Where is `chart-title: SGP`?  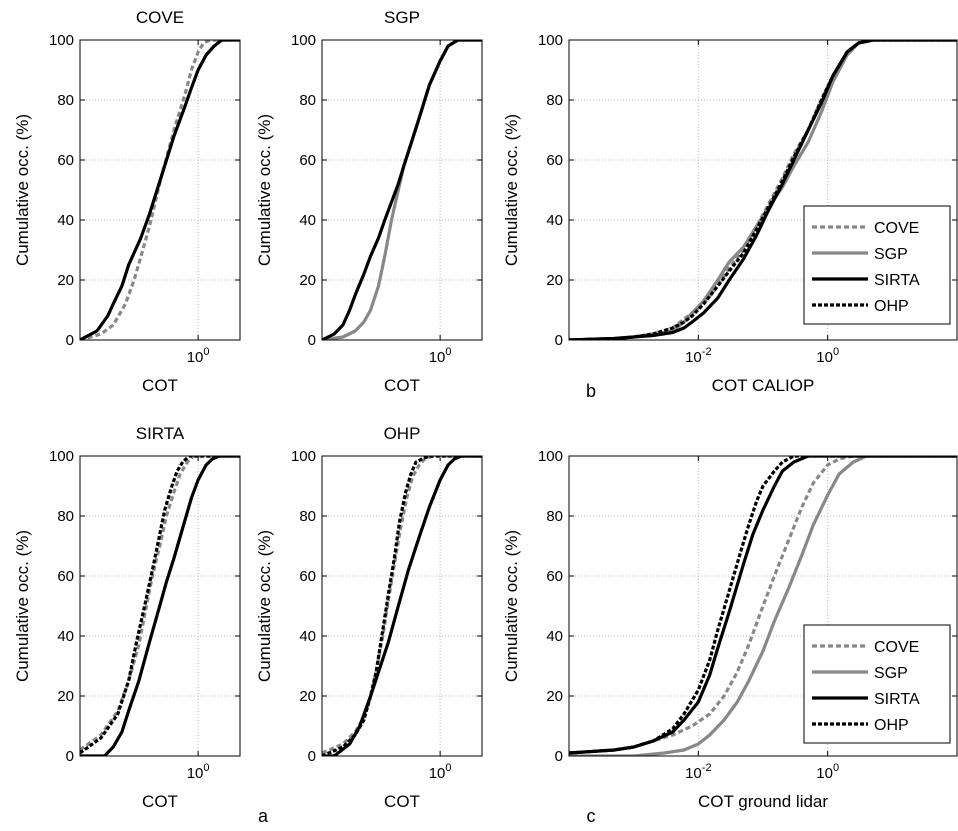 chart-title: SGP is located at coordinates (402, 17).